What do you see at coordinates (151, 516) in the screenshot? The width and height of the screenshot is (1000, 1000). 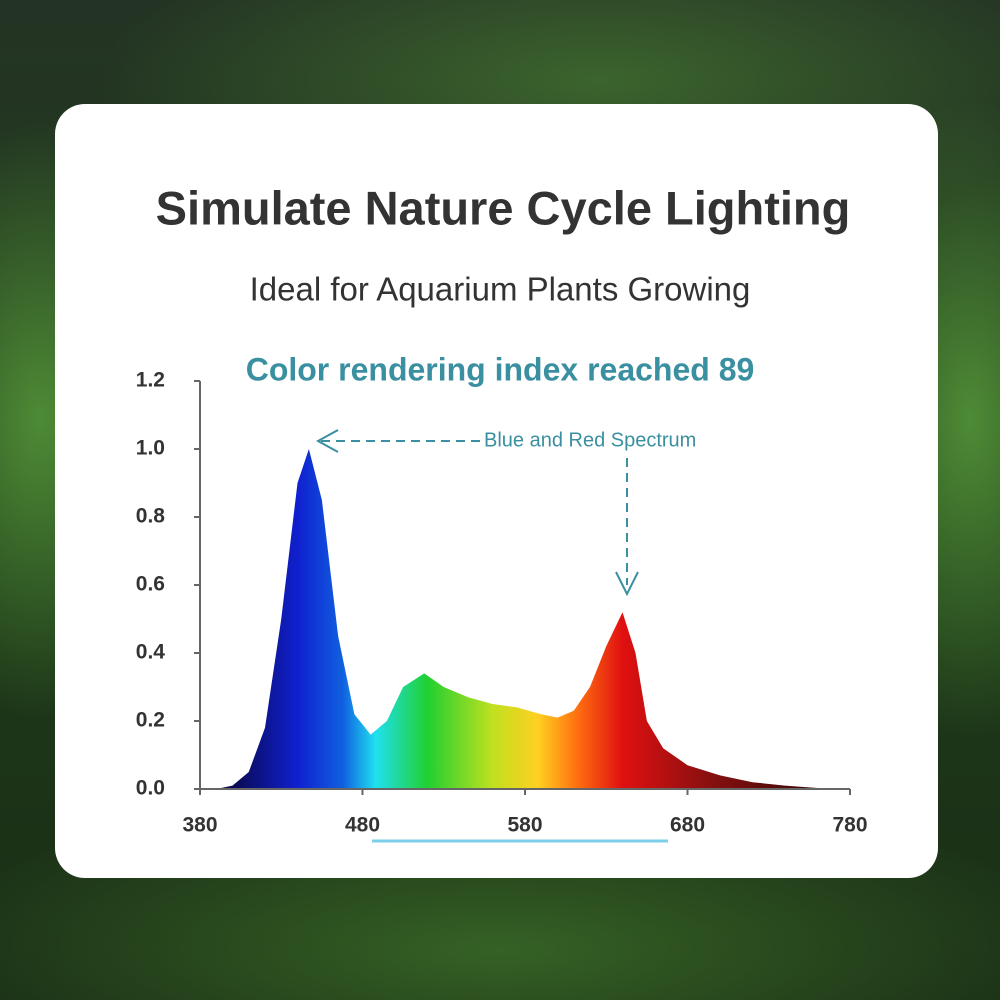 I see `y-tick-label: 0.8` at bounding box center [151, 516].